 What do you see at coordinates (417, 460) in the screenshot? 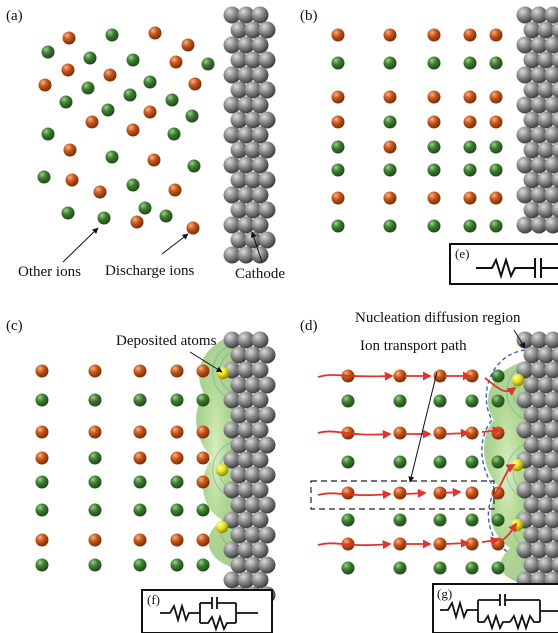
I see `ion-transport-arrows` at bounding box center [417, 460].